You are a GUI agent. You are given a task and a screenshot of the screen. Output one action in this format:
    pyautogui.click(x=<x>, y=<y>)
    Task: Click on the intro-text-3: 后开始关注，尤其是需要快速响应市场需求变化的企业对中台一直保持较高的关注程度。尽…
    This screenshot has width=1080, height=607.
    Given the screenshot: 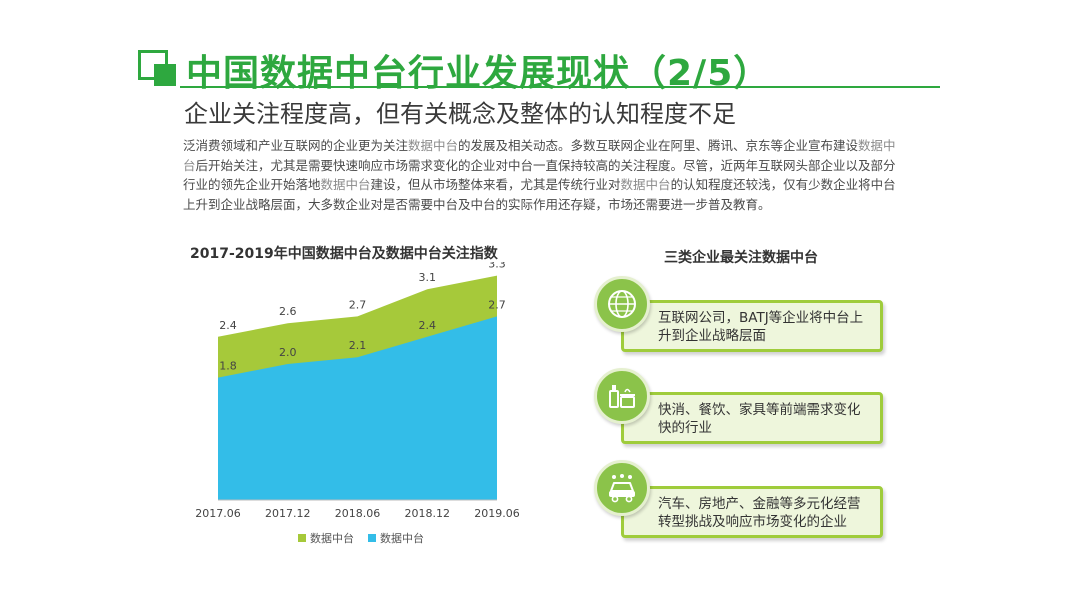 What is the action you would take?
    pyautogui.click(x=539, y=175)
    